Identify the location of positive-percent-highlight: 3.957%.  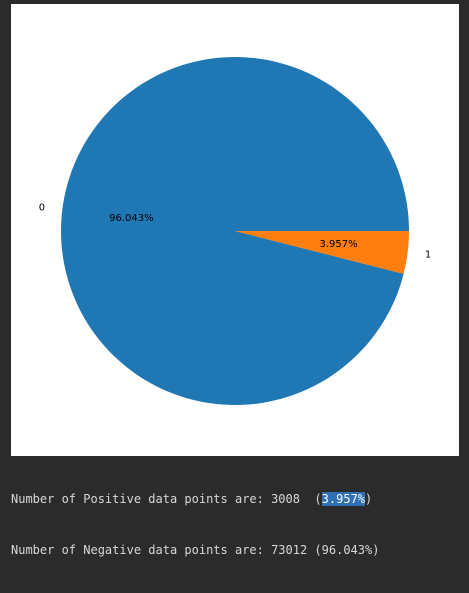
(343, 499).